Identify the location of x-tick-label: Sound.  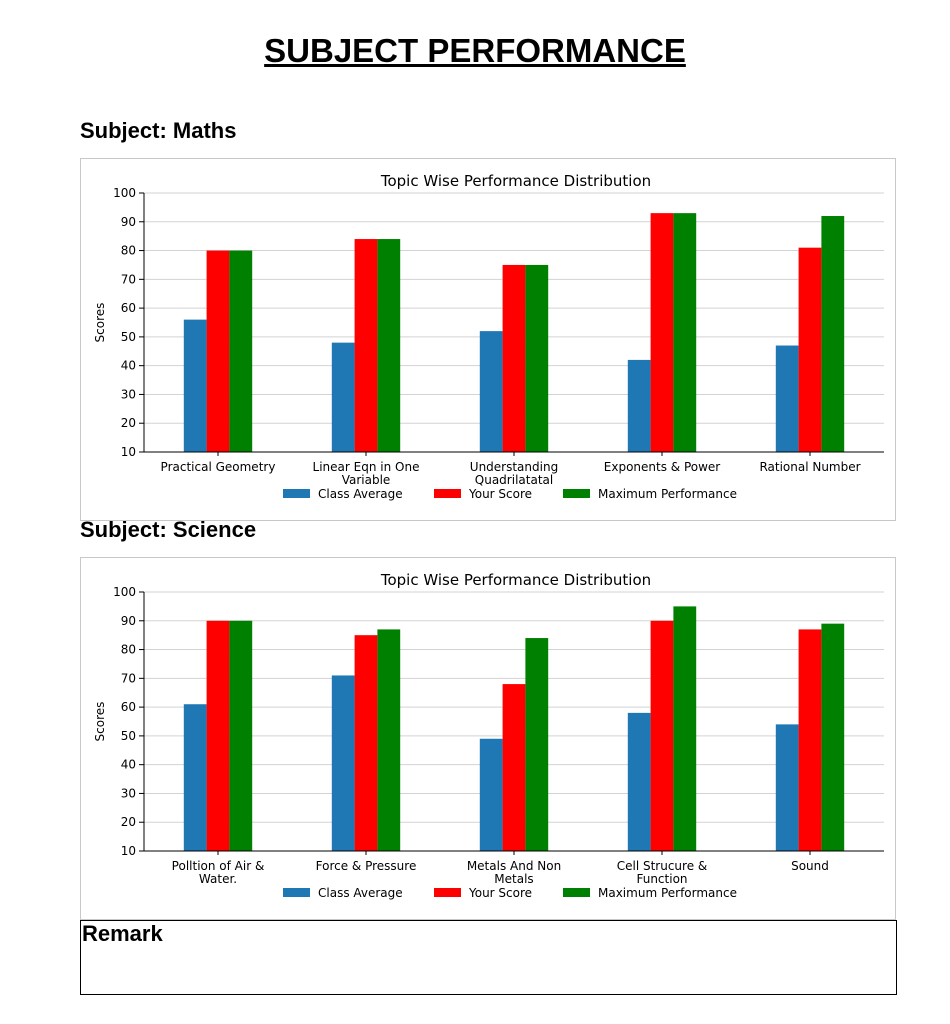
(810, 866).